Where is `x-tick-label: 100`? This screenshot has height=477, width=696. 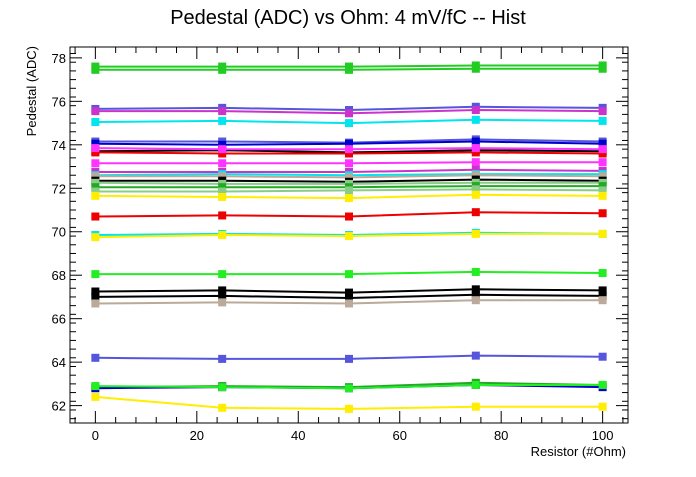 x-tick-label: 100 is located at coordinates (603, 435).